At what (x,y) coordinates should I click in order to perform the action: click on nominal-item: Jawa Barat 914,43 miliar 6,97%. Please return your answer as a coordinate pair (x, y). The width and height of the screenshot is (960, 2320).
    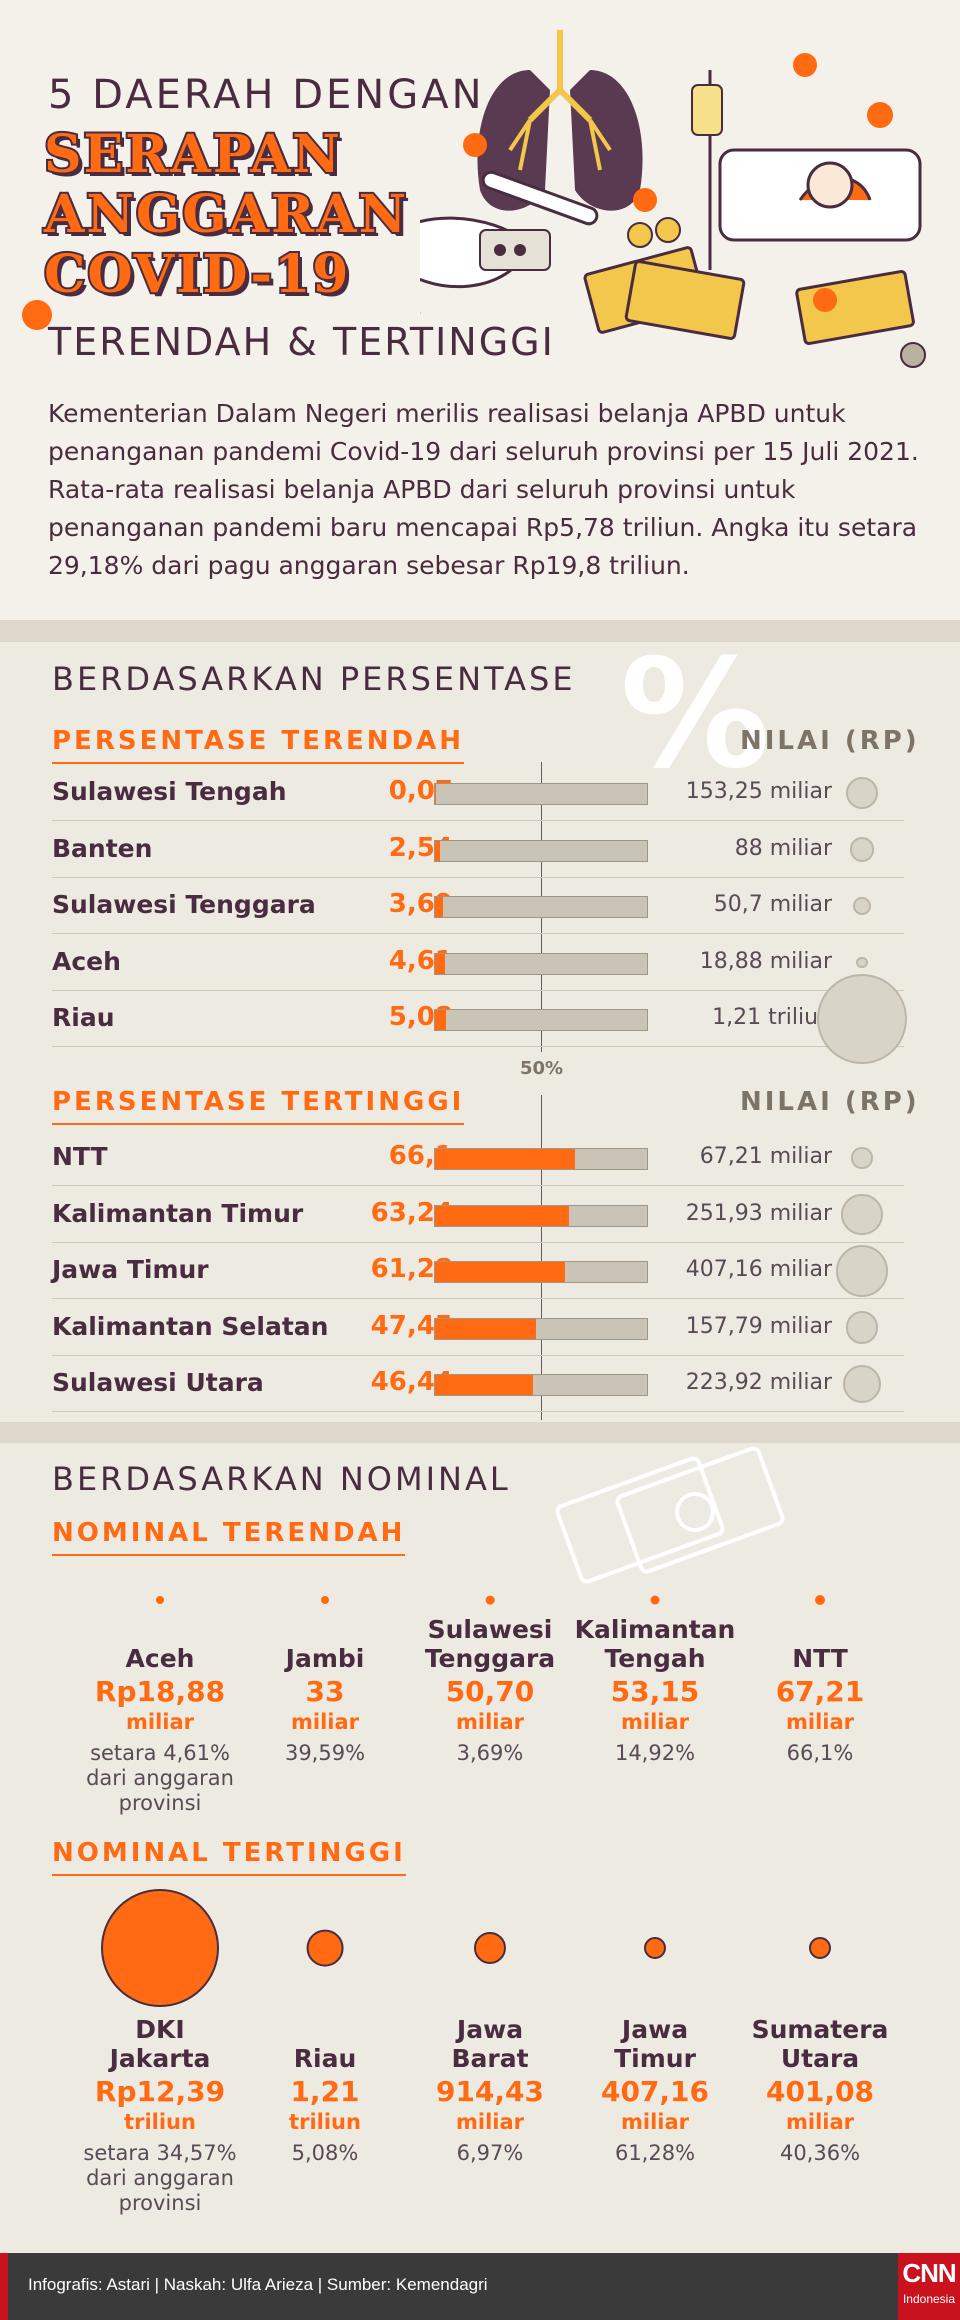
    Looking at the image, I should click on (490, 2048).